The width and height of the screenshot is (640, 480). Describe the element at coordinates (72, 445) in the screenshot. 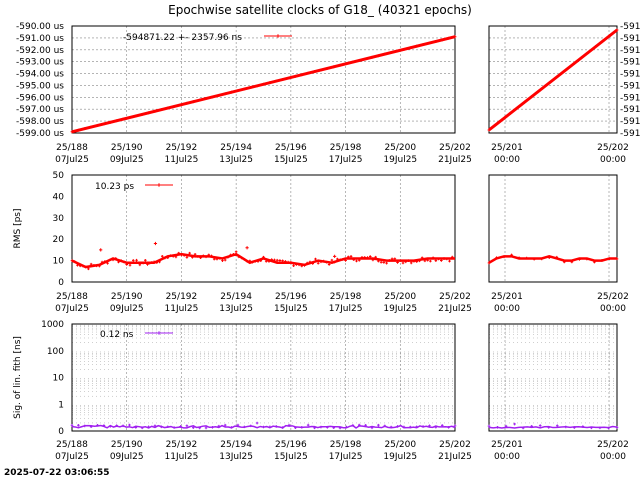

I see `sigma-xtick-top: 25/188` at that location.